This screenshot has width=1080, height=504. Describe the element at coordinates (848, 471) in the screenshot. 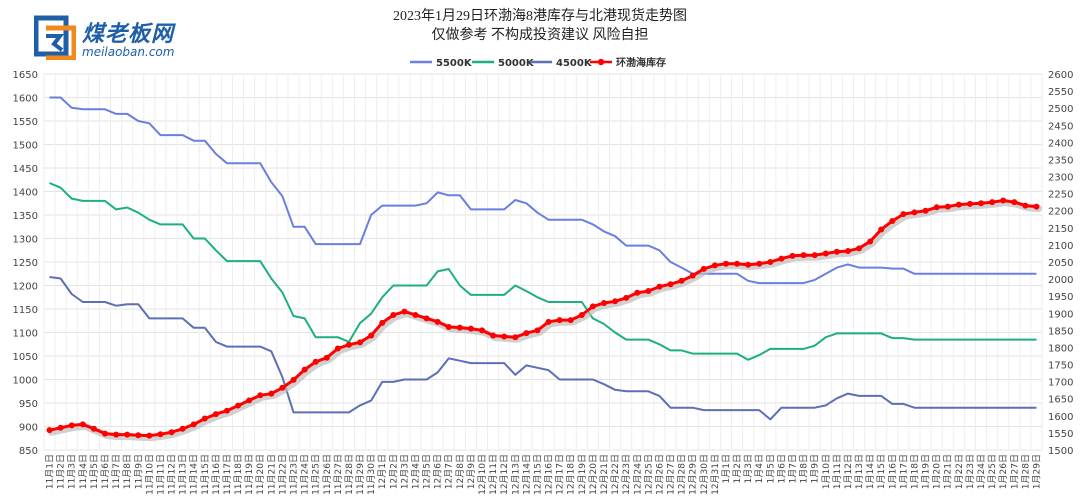

I see `x-tick-label: 1月12日` at that location.